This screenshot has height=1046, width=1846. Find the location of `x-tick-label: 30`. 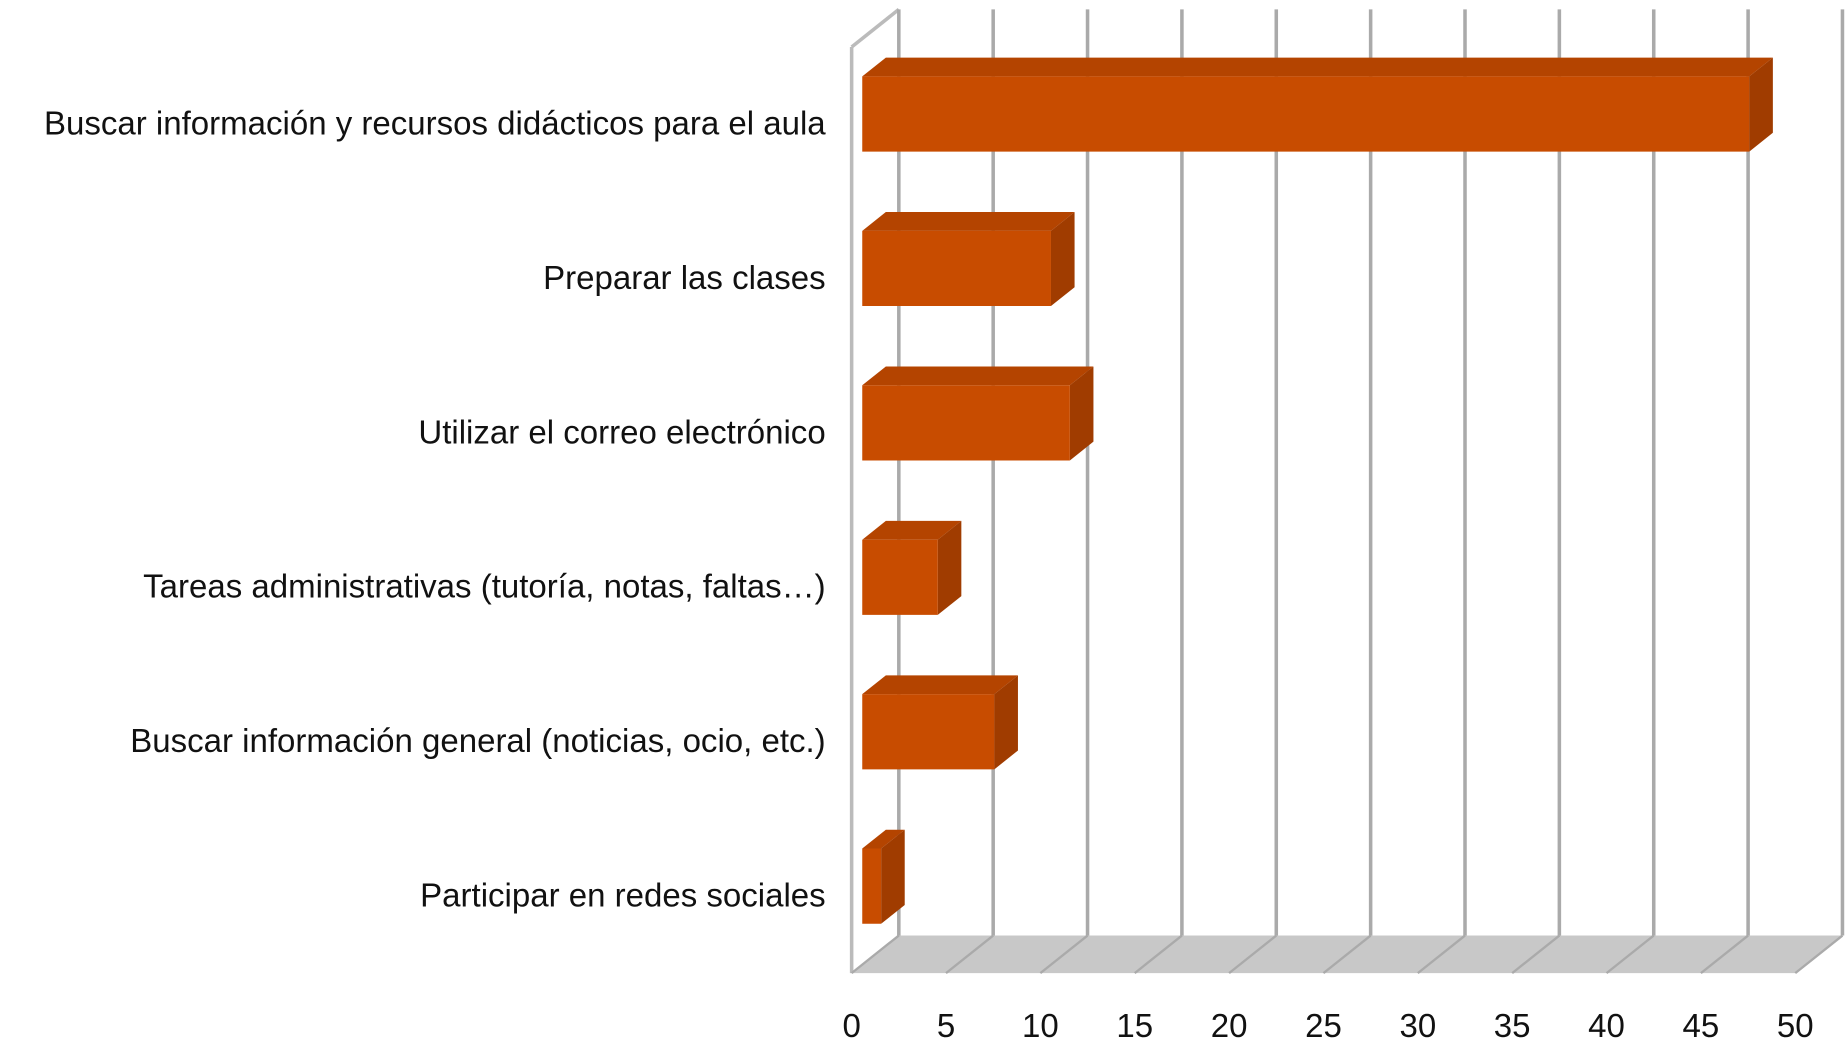

x-tick-label: 30 is located at coordinates (1417, 1025).